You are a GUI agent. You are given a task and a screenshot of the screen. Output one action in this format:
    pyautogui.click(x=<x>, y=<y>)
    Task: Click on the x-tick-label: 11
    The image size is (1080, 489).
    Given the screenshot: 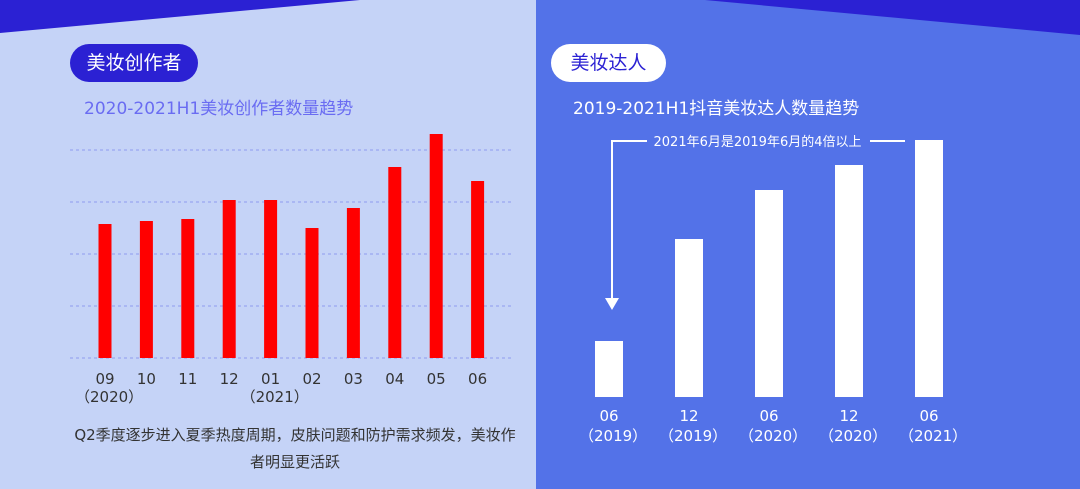 What is the action you would take?
    pyautogui.click(x=188, y=379)
    